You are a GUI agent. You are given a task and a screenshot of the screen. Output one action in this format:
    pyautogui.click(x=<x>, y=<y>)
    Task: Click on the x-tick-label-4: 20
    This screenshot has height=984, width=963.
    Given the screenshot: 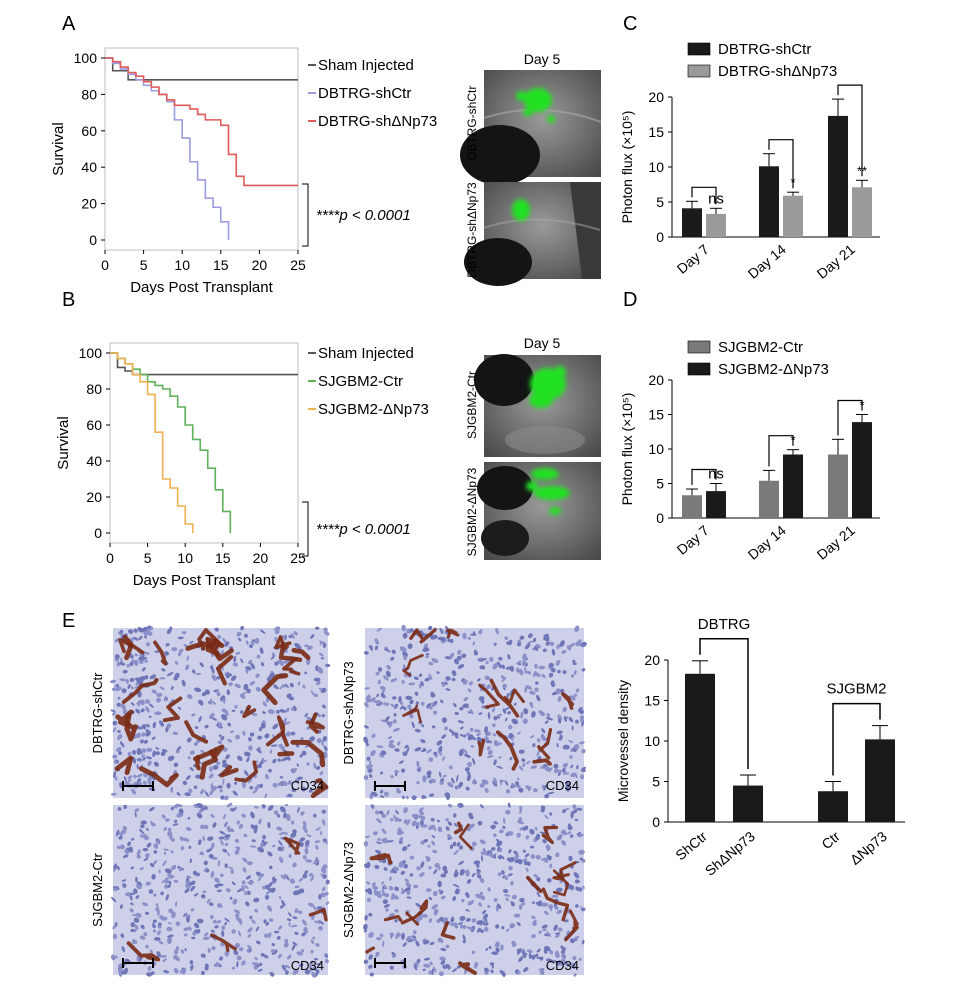 What is the action you would take?
    pyautogui.click(x=260, y=265)
    